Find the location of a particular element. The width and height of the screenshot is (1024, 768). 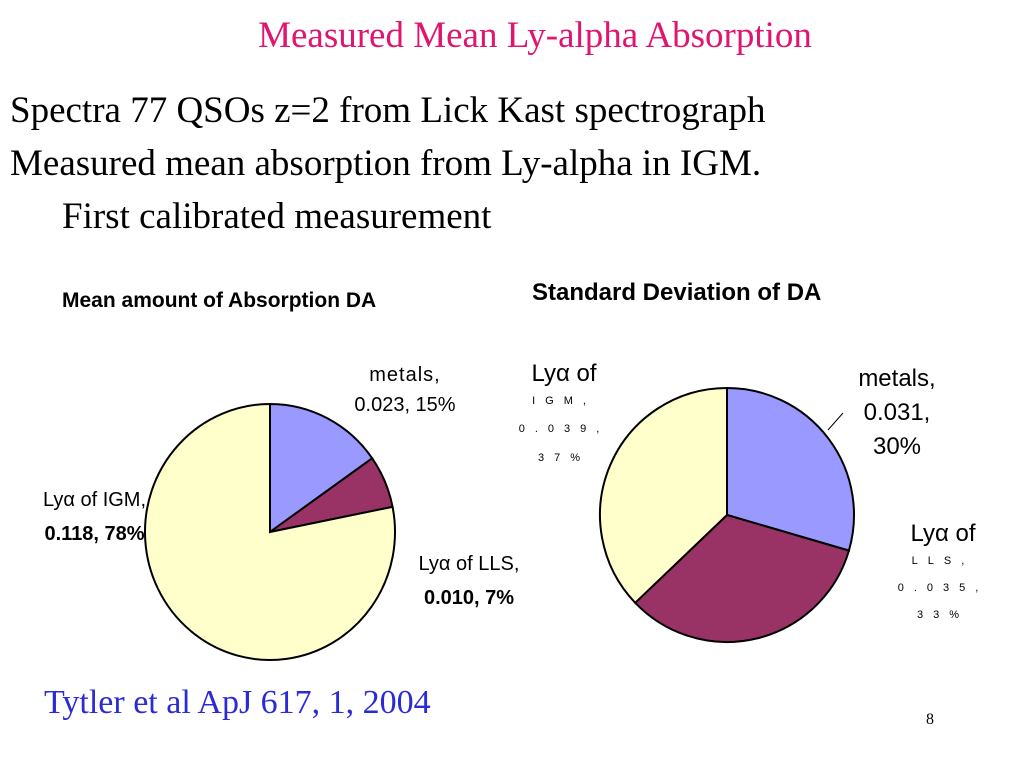

pie-1-slice-metals is located at coordinates (321, 468).